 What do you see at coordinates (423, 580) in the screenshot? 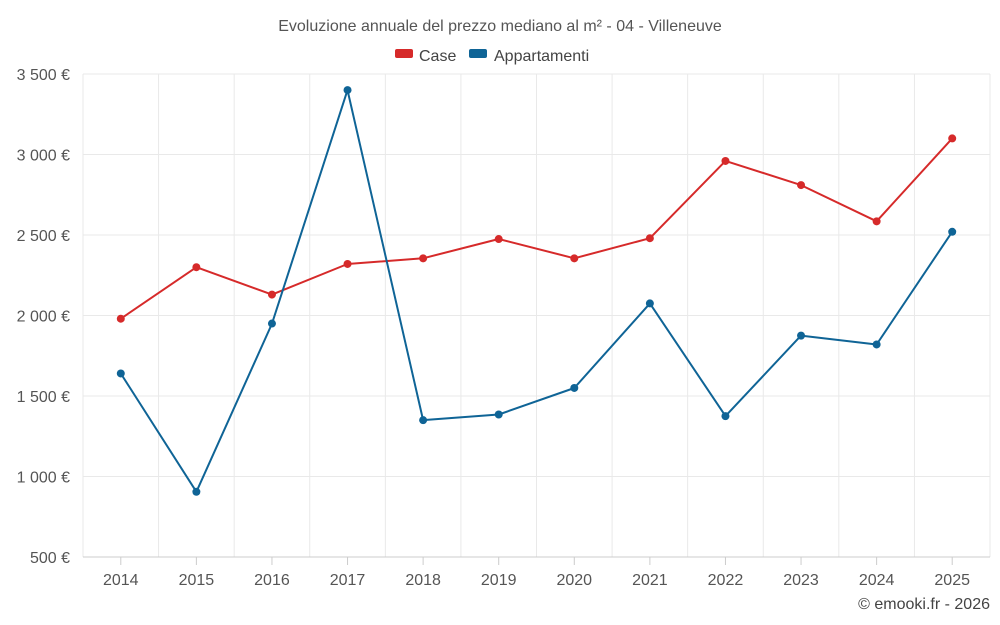
I see `x-tick-label: 2018` at bounding box center [423, 580].